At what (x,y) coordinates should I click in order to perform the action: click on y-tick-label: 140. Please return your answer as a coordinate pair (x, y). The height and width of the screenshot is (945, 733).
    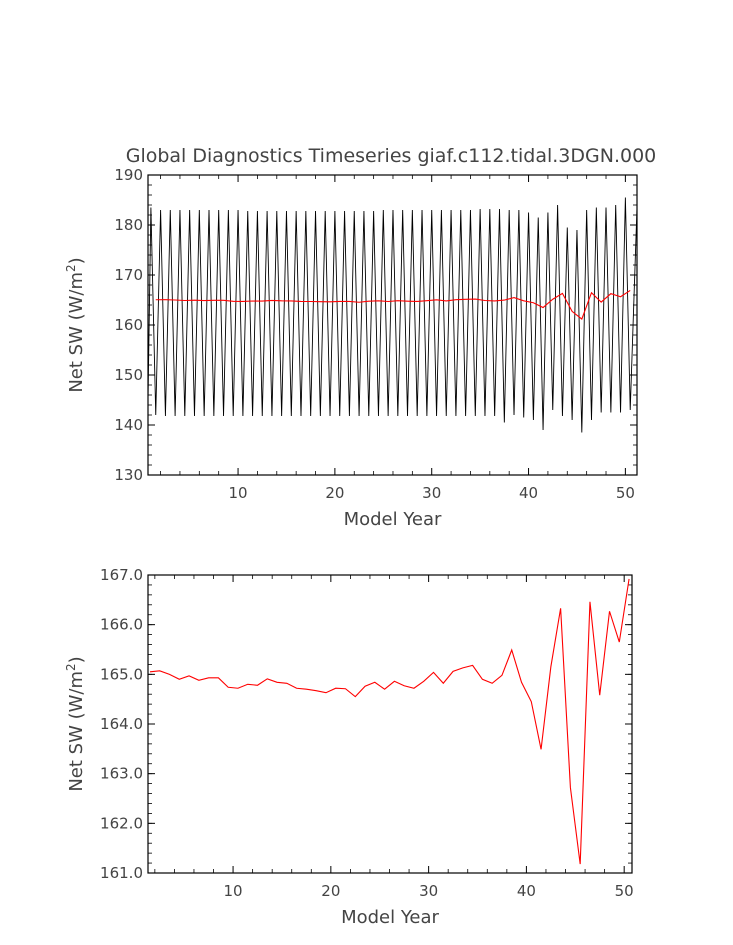
    Looking at the image, I should click on (128, 425).